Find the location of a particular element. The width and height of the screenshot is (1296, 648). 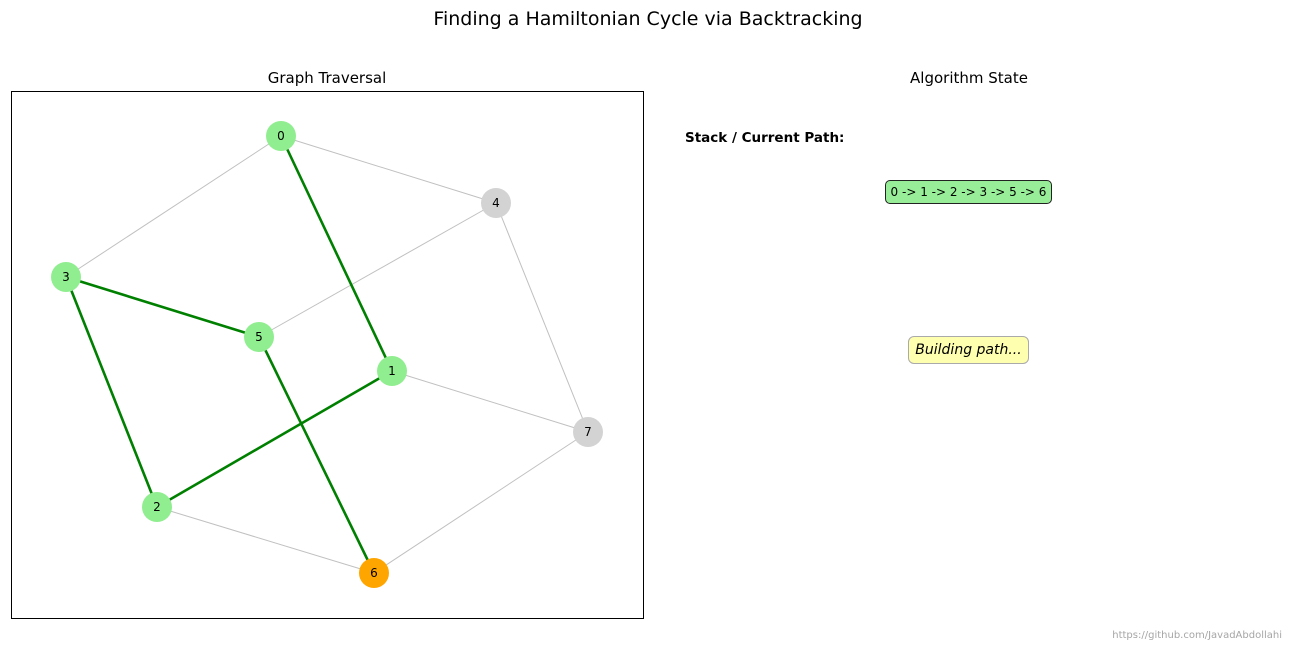

node-label-7: 7 is located at coordinates (588, 432).